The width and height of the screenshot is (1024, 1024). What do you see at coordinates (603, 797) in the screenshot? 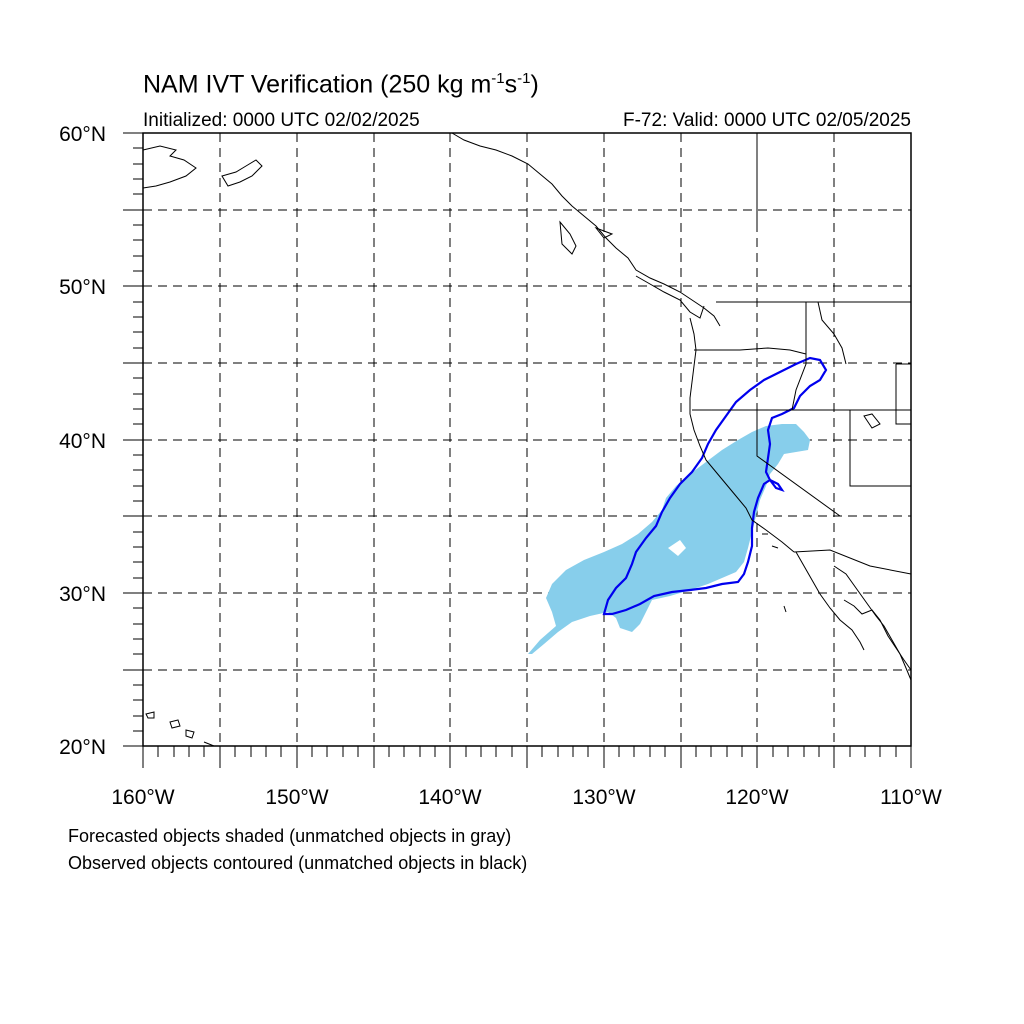
I see `lon-label-130w: 130°W` at bounding box center [603, 797].